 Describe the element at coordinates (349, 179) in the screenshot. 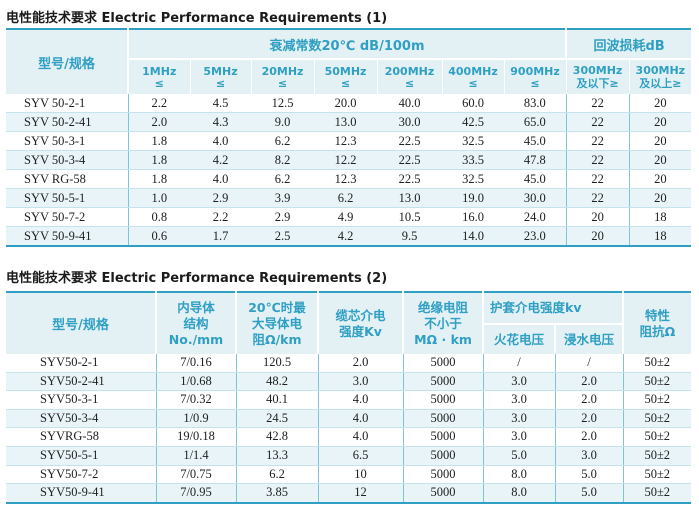

I see `table-row: SYV RG-58 1.8 4.0 6.2 12.3 22.5 32.5 45.0 22 20` at that location.